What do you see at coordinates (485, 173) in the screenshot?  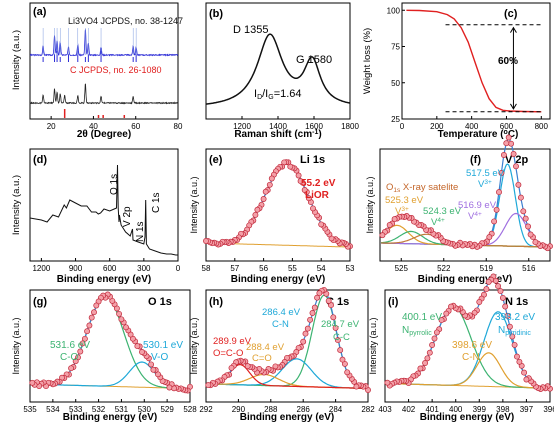 I see `annotation-5175: 517.5 eV` at bounding box center [485, 173].